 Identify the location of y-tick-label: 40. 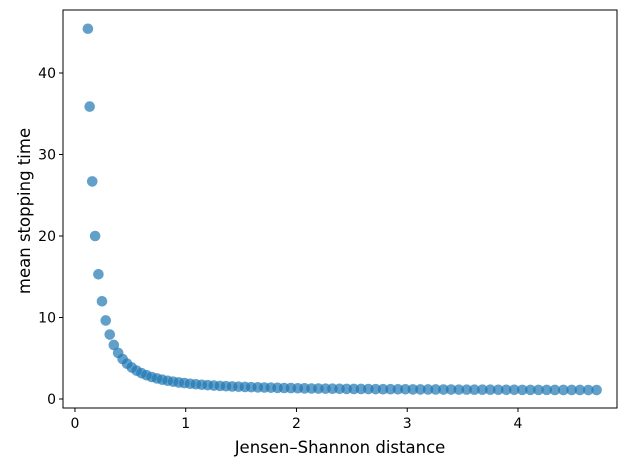
(47, 74).